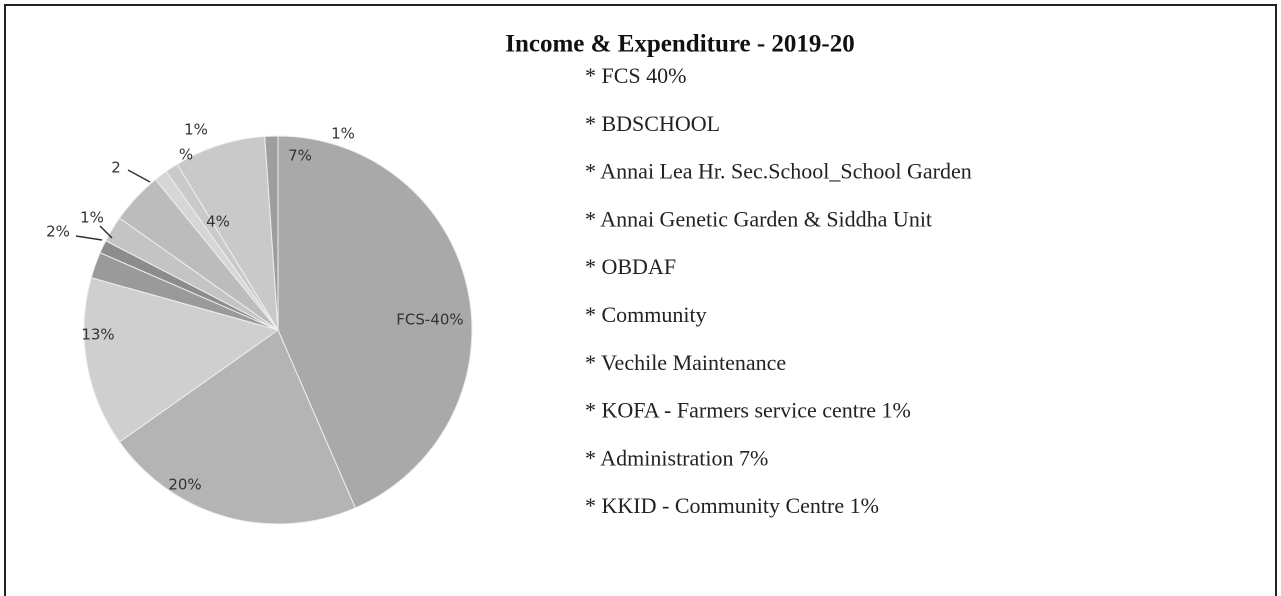 This screenshot has width=1281, height=596. I want to click on legend-entry: * Vechile Maintenance, so click(685, 362).